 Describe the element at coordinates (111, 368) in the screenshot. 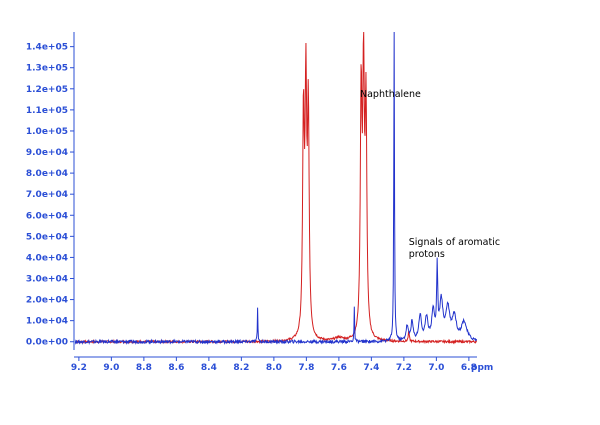

I see `x-tick-label: 9.0` at that location.